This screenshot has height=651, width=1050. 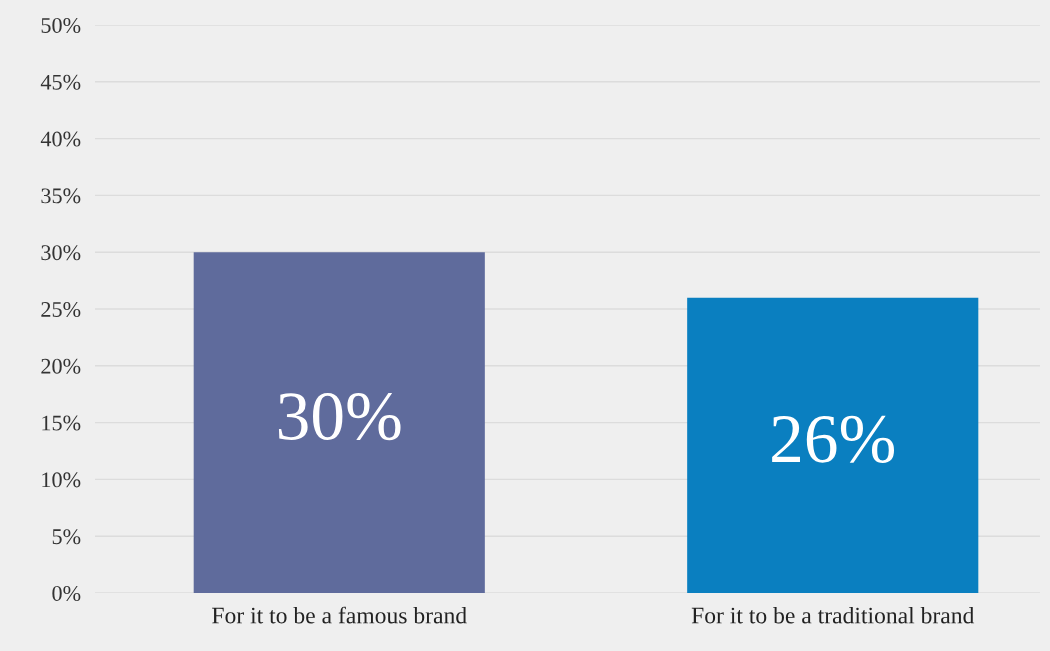 I want to click on x-tick-label: For it to be a traditional brand, so click(x=833, y=615).